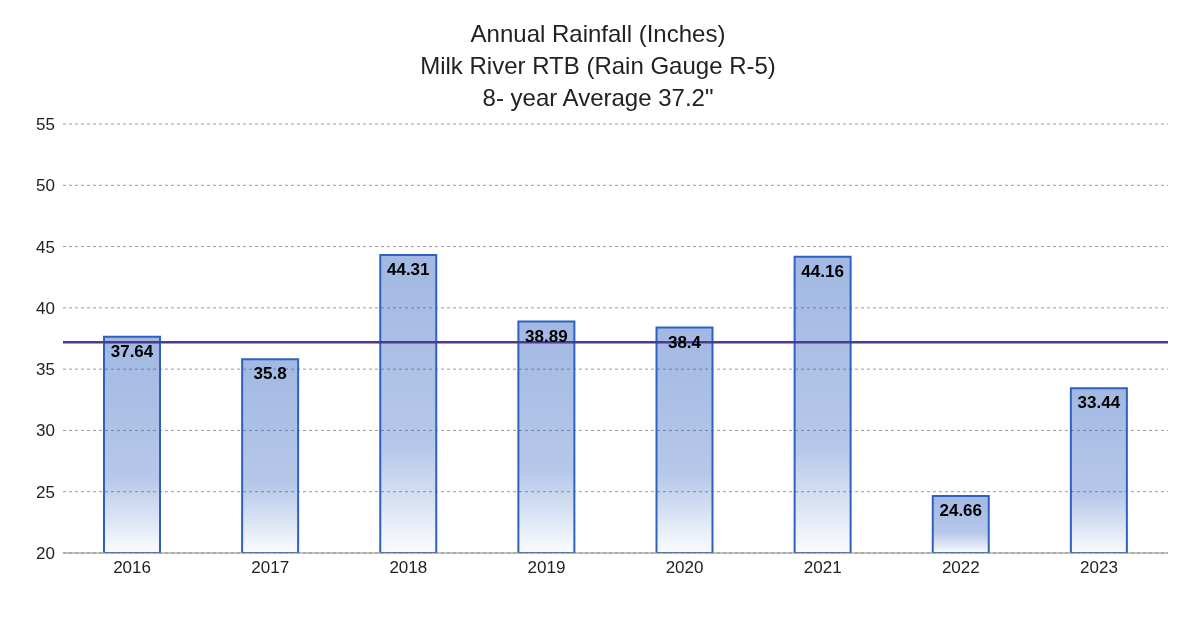  Describe the element at coordinates (45, 431) in the screenshot. I see `y-tick-label: 30` at that location.